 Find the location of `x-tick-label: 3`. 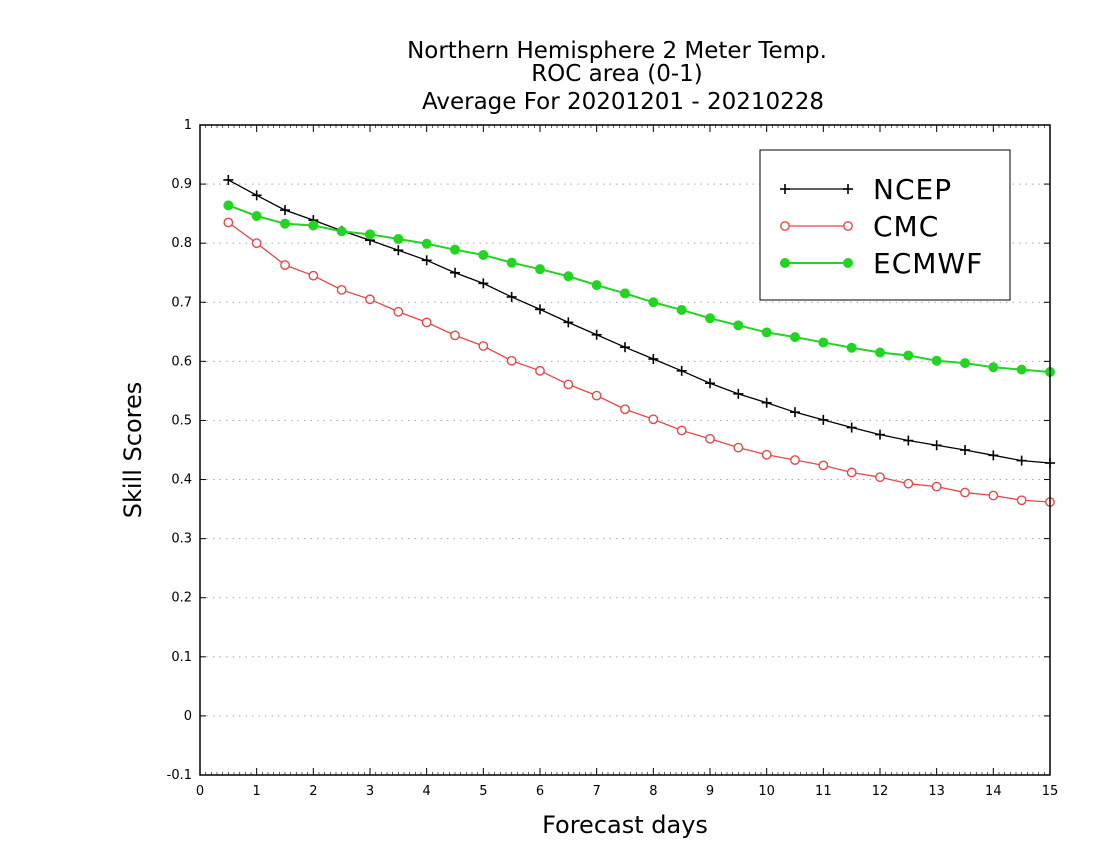

x-tick-label: 3 is located at coordinates (370, 791).